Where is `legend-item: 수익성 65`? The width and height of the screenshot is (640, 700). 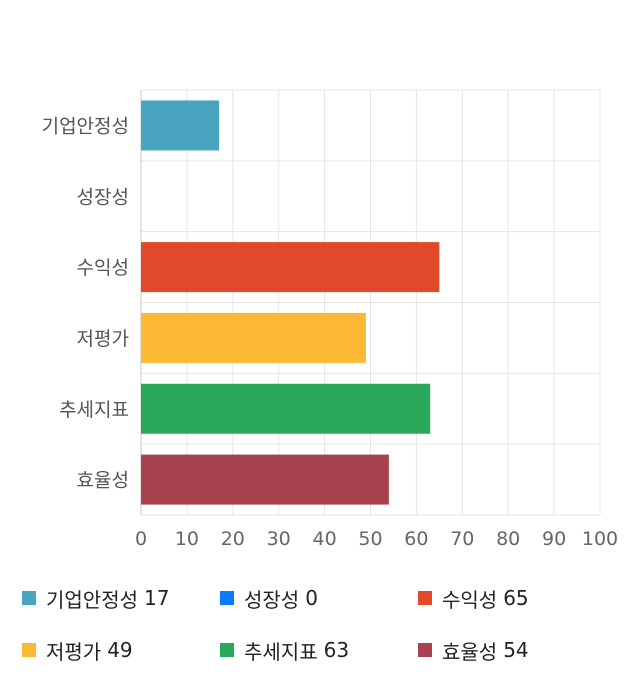 legend-item: 수익성 65 is located at coordinates (473, 598).